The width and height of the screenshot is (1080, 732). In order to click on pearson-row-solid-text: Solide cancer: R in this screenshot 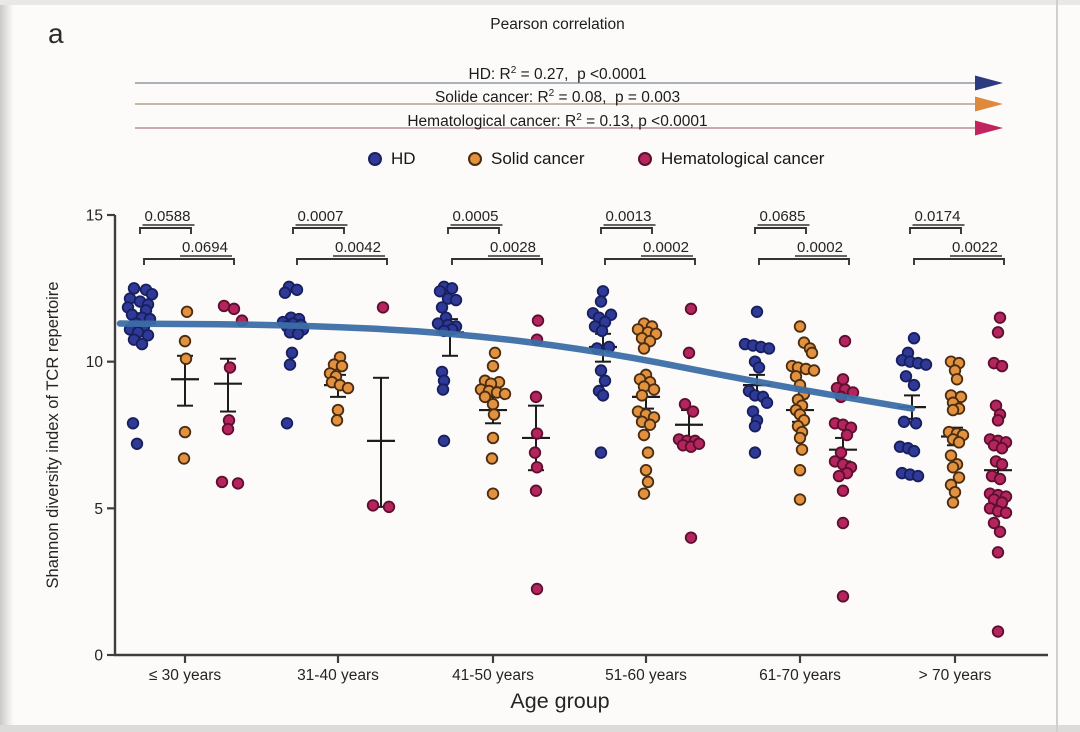, I will do `click(491, 98)`.